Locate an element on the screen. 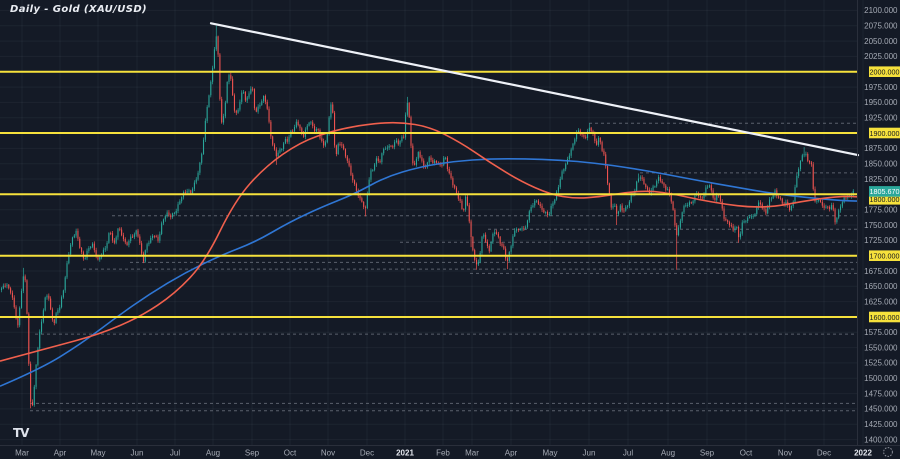  svg-text: 1805.670 is located at coordinates (885, 191).